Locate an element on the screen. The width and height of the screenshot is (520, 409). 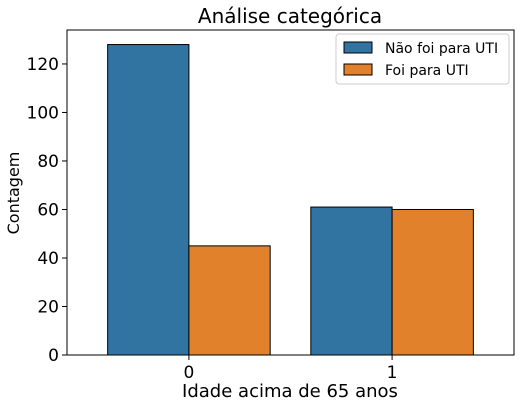
y-tick-label-20: 20 is located at coordinates (48, 307).